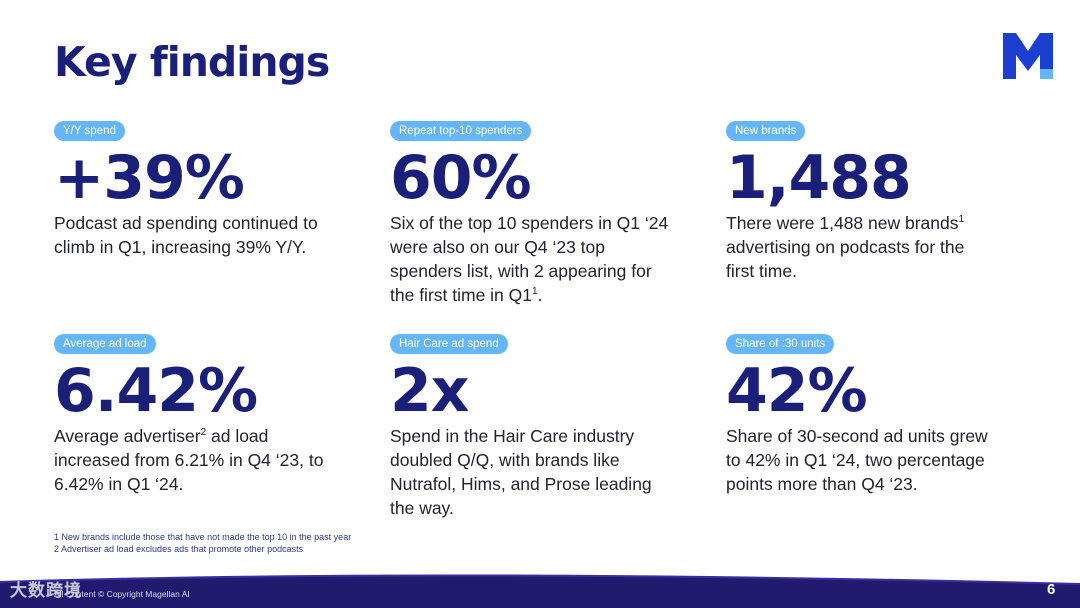  What do you see at coordinates (422, 508) in the screenshot?
I see `description-line: the way.` at bounding box center [422, 508].